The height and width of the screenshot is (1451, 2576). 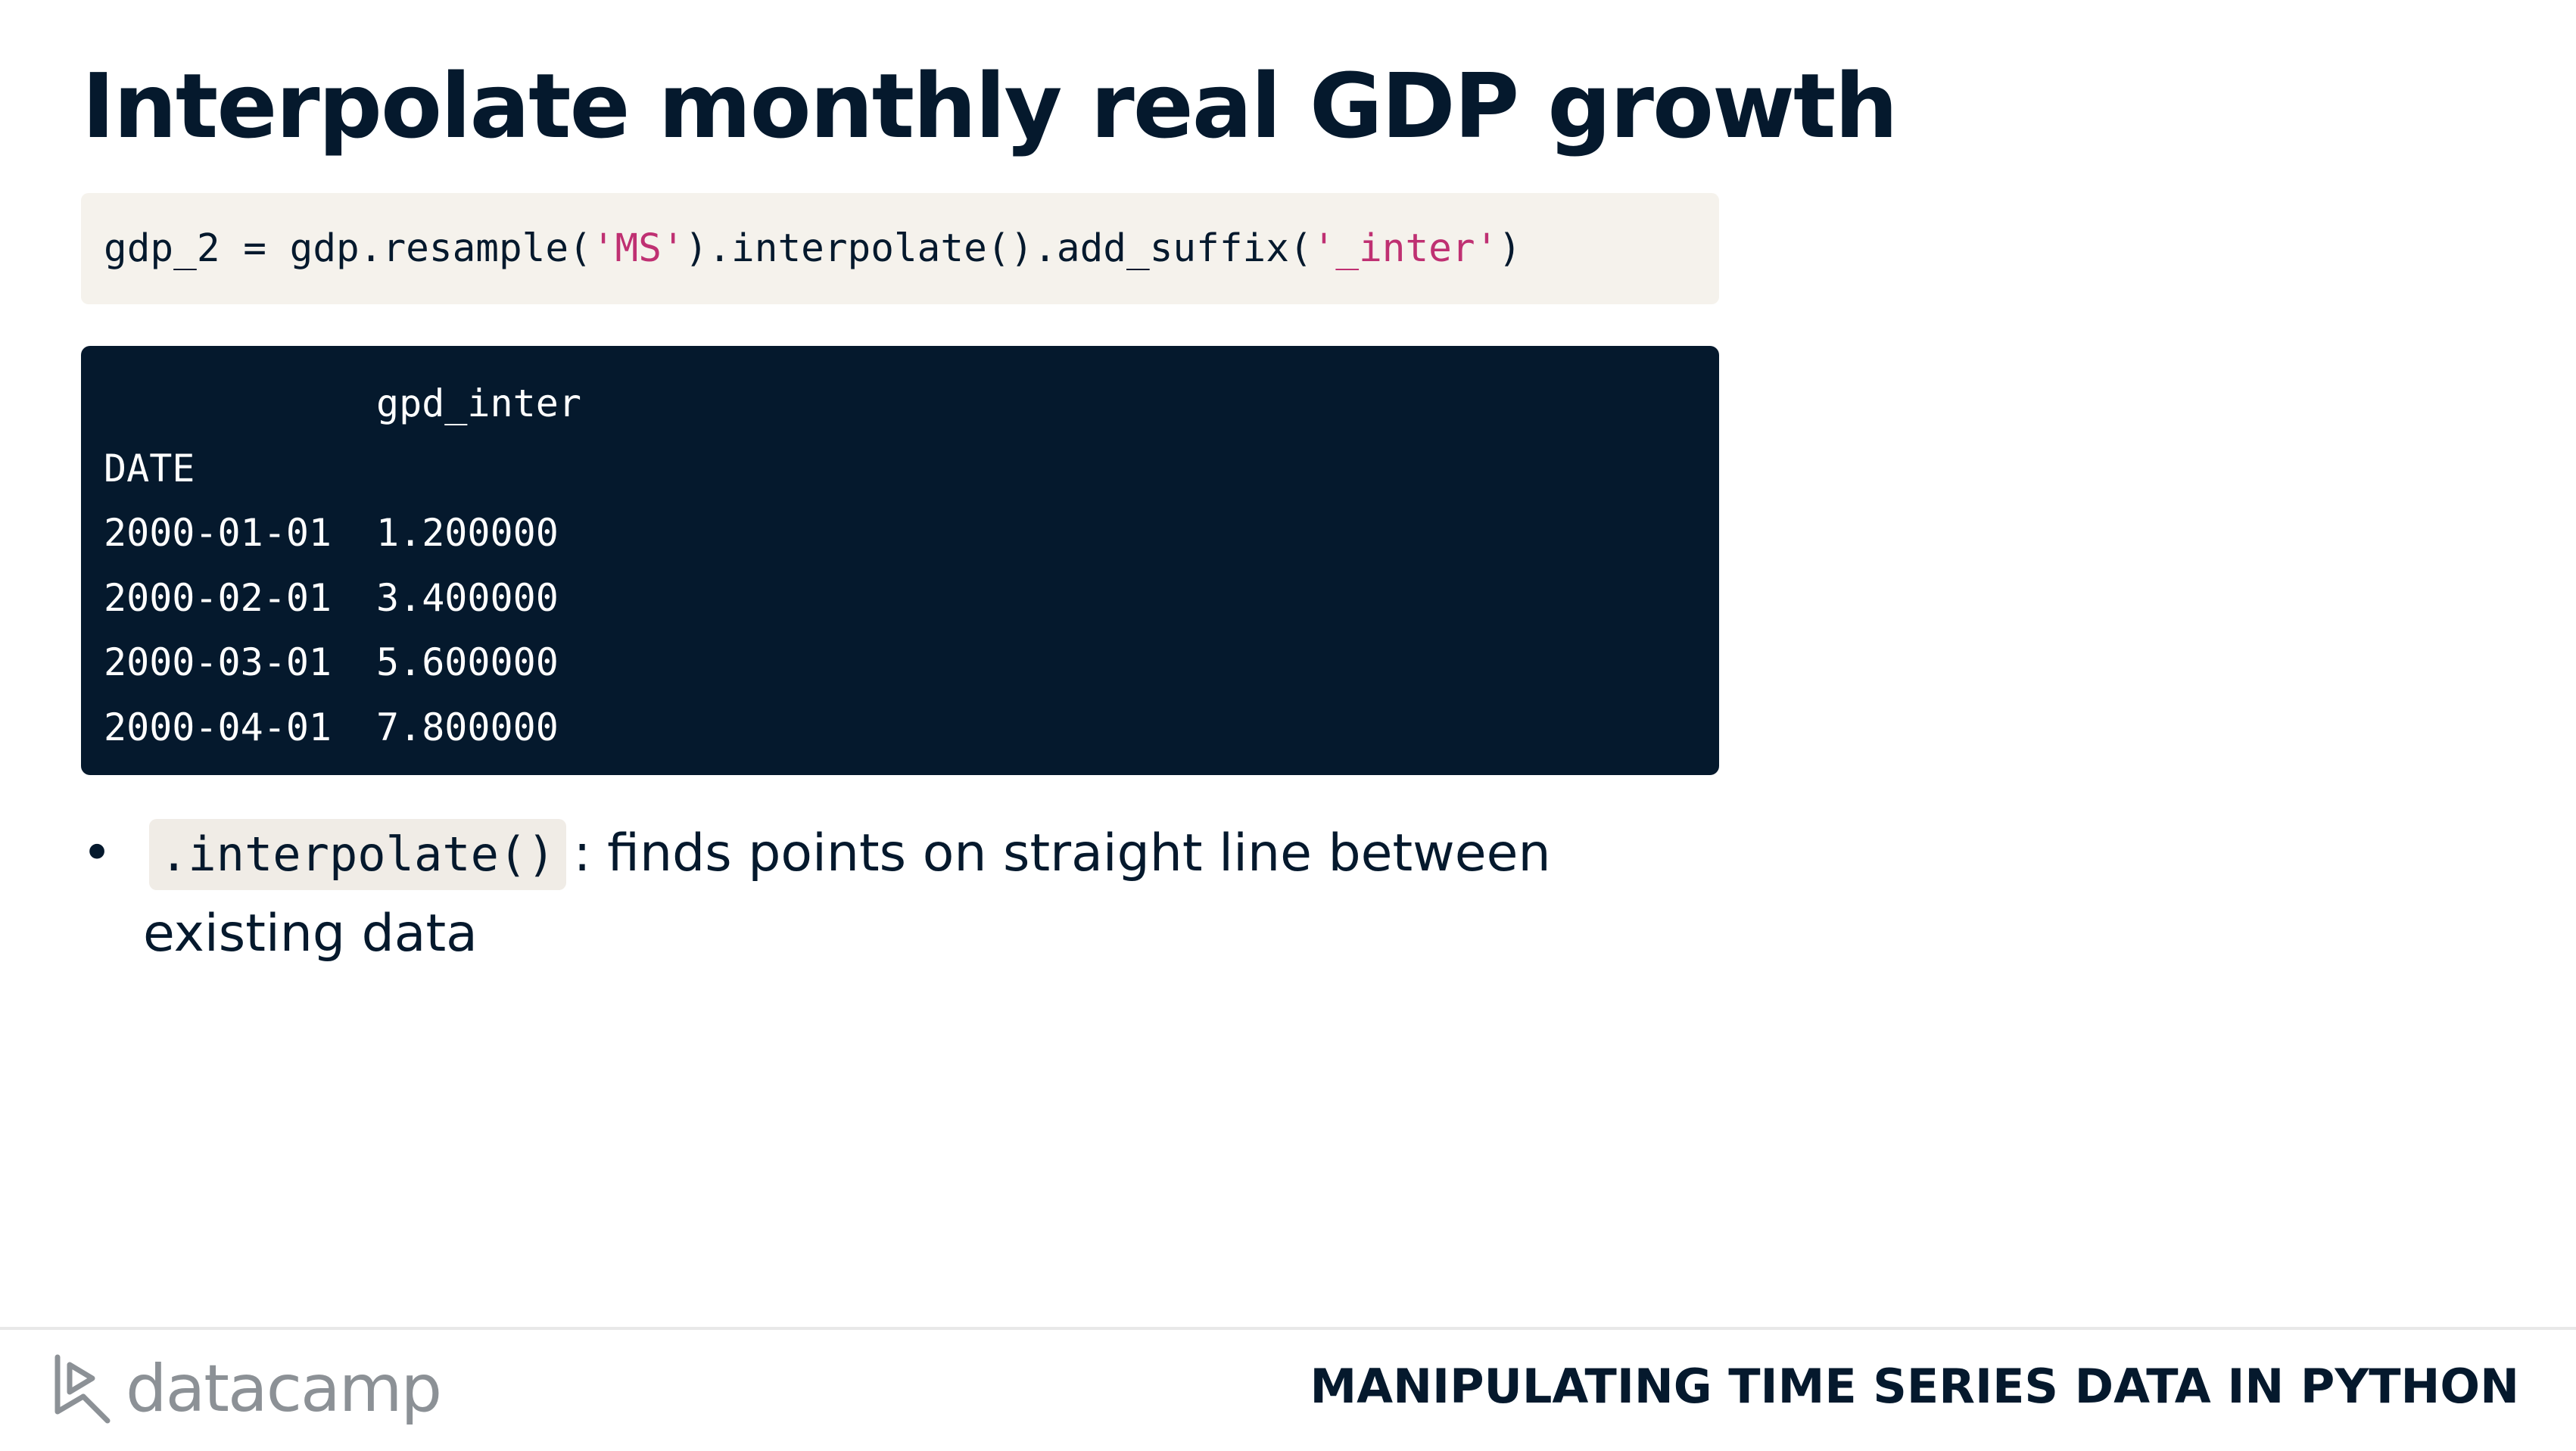 I want to click on output-row-value: 1.200000, so click(x=467, y=533).